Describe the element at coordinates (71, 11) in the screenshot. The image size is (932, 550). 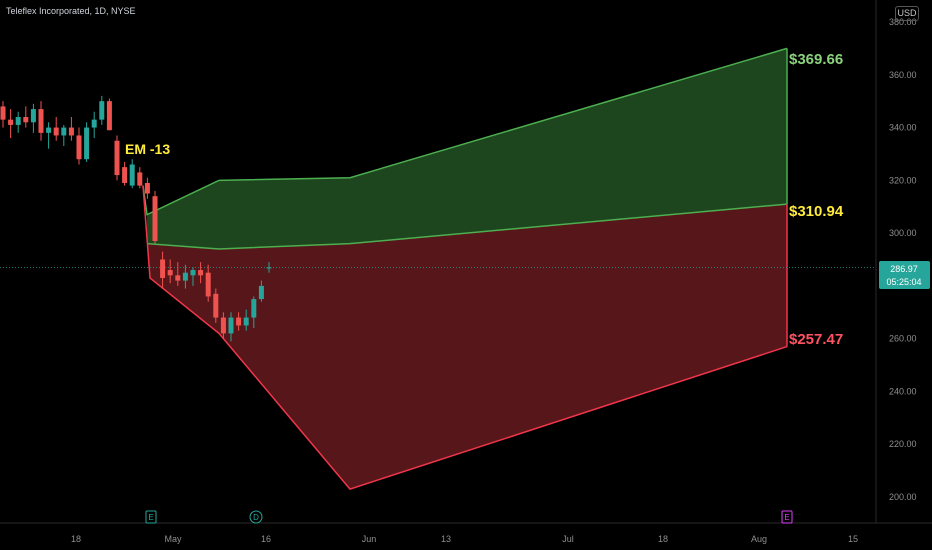
I see `symbol-title: Teleflex Incorporated, 1D, NYSE` at that location.